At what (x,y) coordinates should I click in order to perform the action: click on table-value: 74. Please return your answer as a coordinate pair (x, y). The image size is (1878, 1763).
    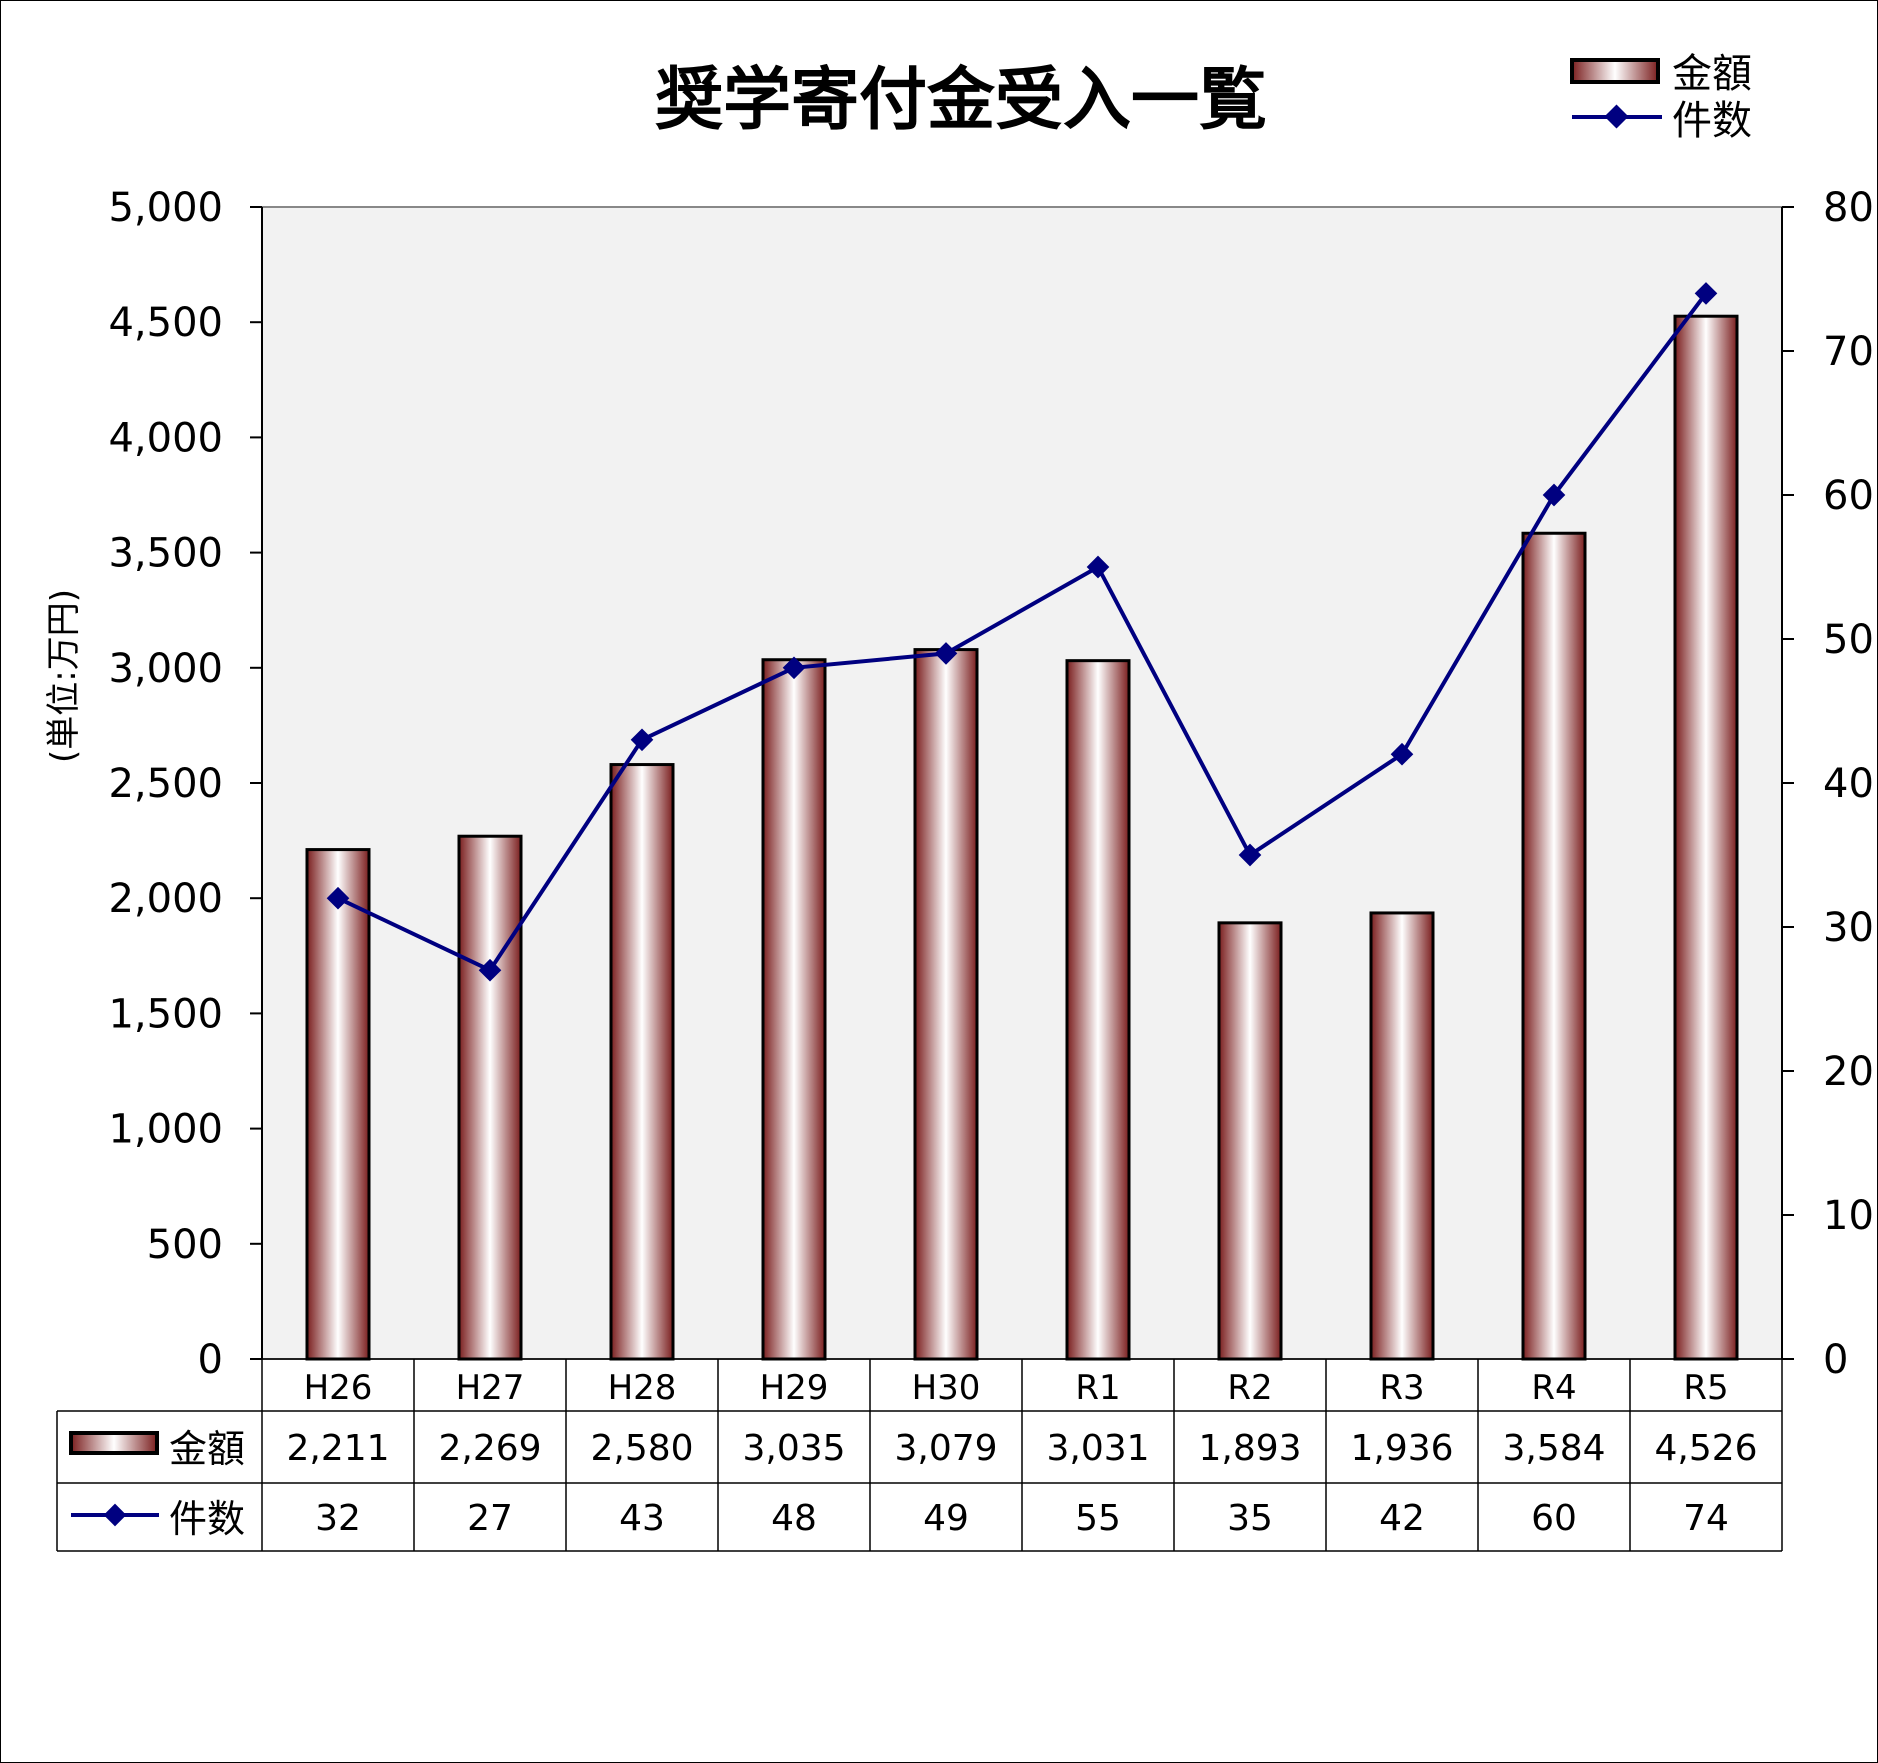
    Looking at the image, I should click on (1706, 1518).